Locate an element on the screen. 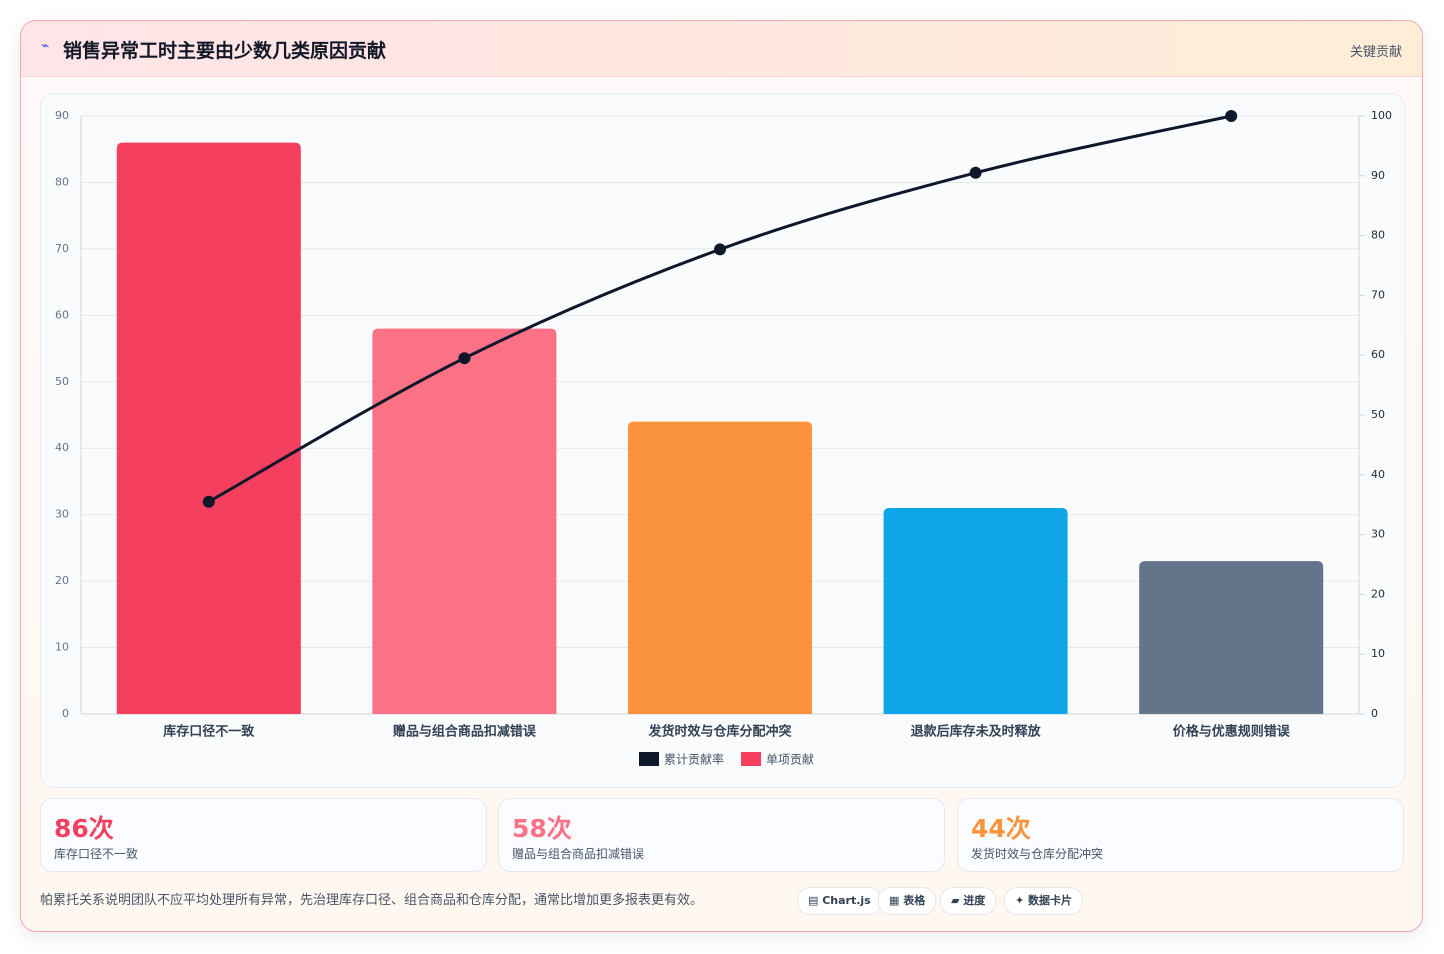 The height and width of the screenshot is (954, 1444). stat-card: 58次赠品与组合商品扣减错误 is located at coordinates (721, 835).